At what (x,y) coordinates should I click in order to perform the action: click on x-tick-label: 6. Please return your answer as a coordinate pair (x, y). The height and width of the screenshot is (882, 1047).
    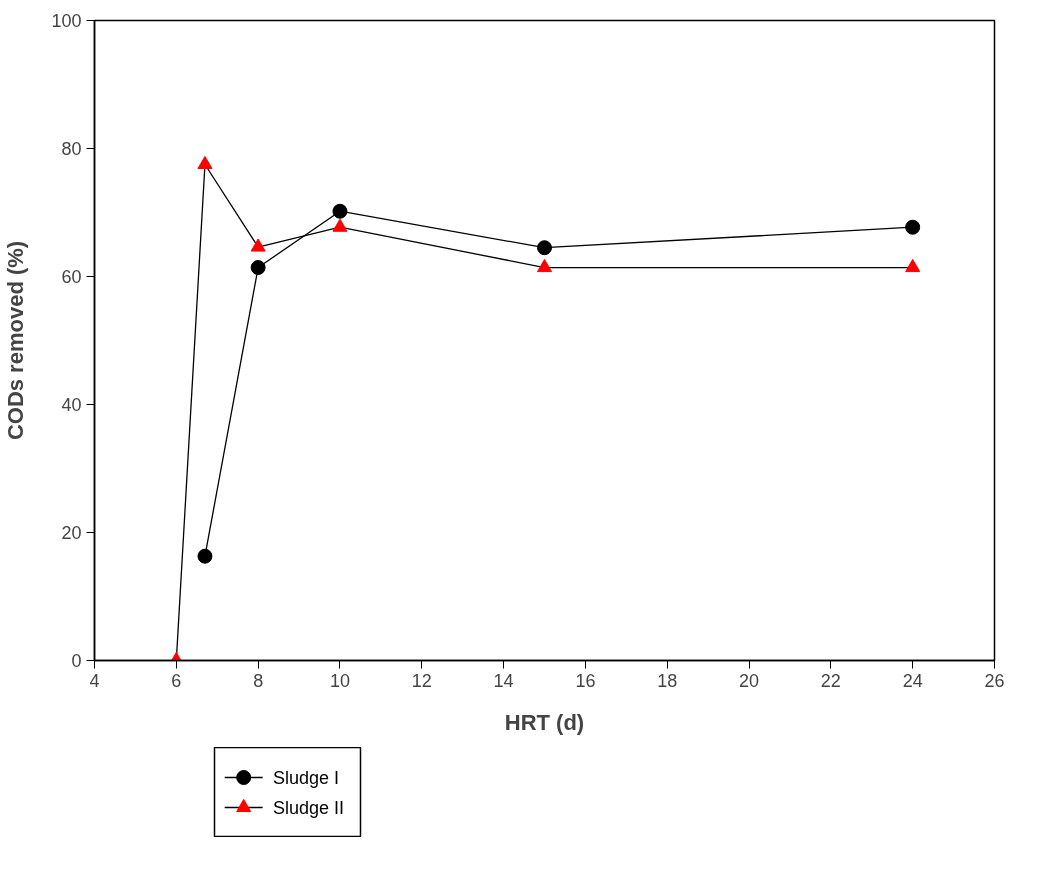
    Looking at the image, I should click on (176, 680).